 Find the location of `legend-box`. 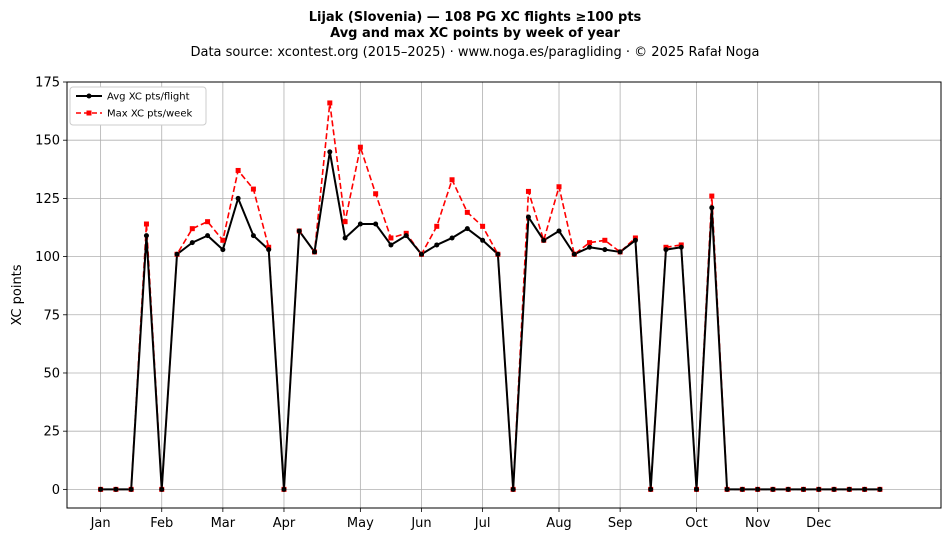

legend-box is located at coordinates (138, 106).